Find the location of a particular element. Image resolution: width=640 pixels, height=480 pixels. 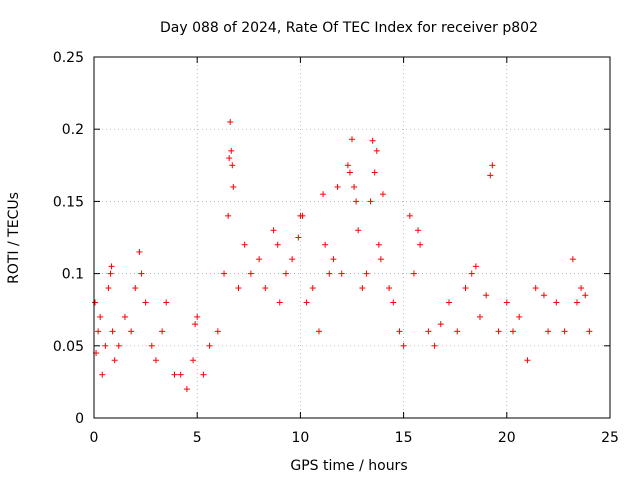

x-tick-label: 0 is located at coordinates (94, 438).